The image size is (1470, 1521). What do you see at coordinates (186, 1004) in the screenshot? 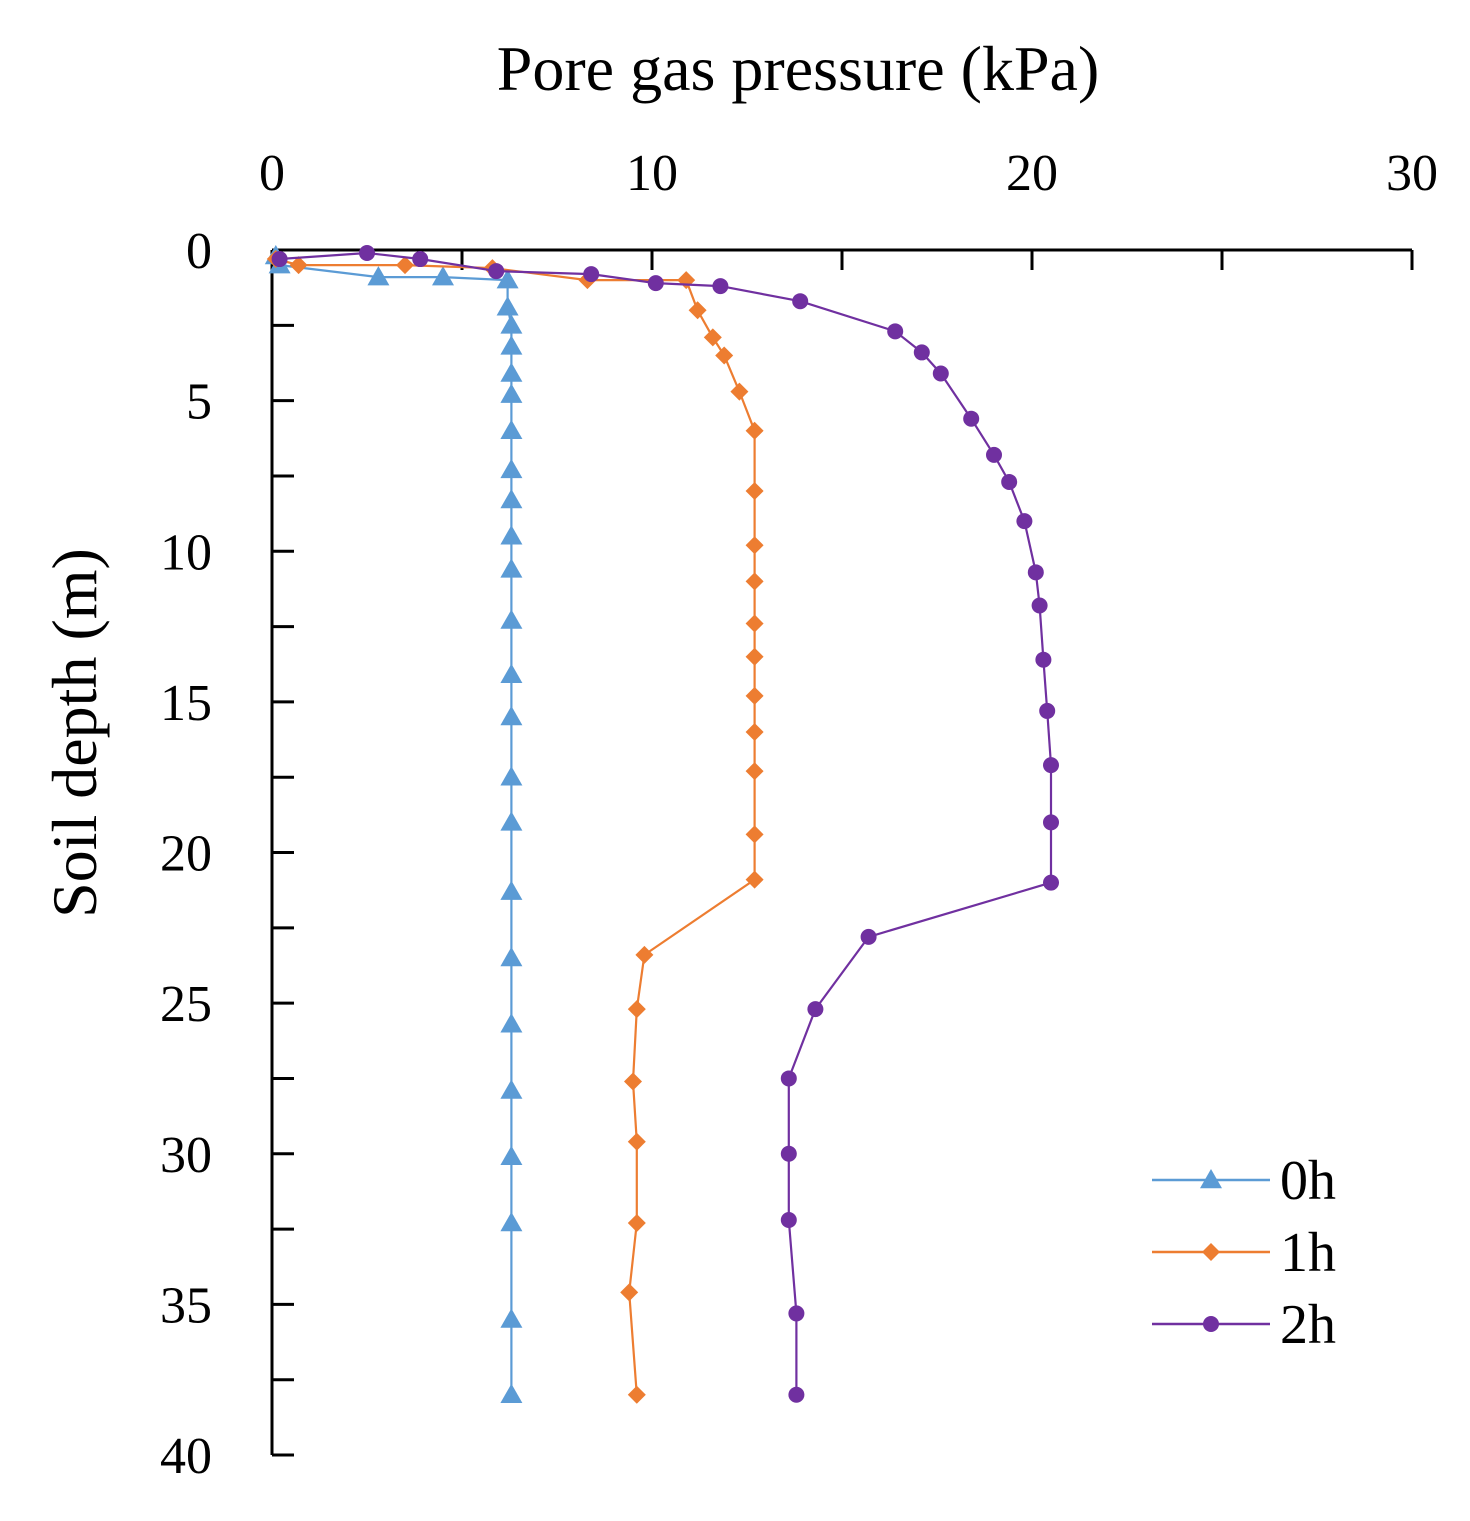
I see `y-tick-label: 25` at bounding box center [186, 1004].